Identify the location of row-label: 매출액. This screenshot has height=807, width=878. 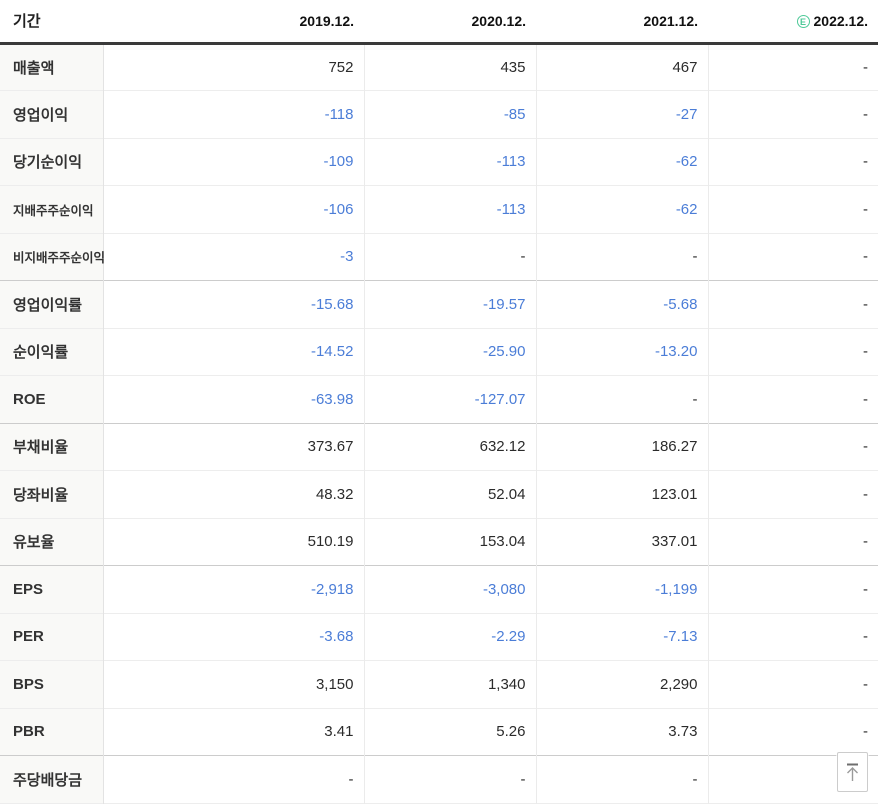
(52, 67).